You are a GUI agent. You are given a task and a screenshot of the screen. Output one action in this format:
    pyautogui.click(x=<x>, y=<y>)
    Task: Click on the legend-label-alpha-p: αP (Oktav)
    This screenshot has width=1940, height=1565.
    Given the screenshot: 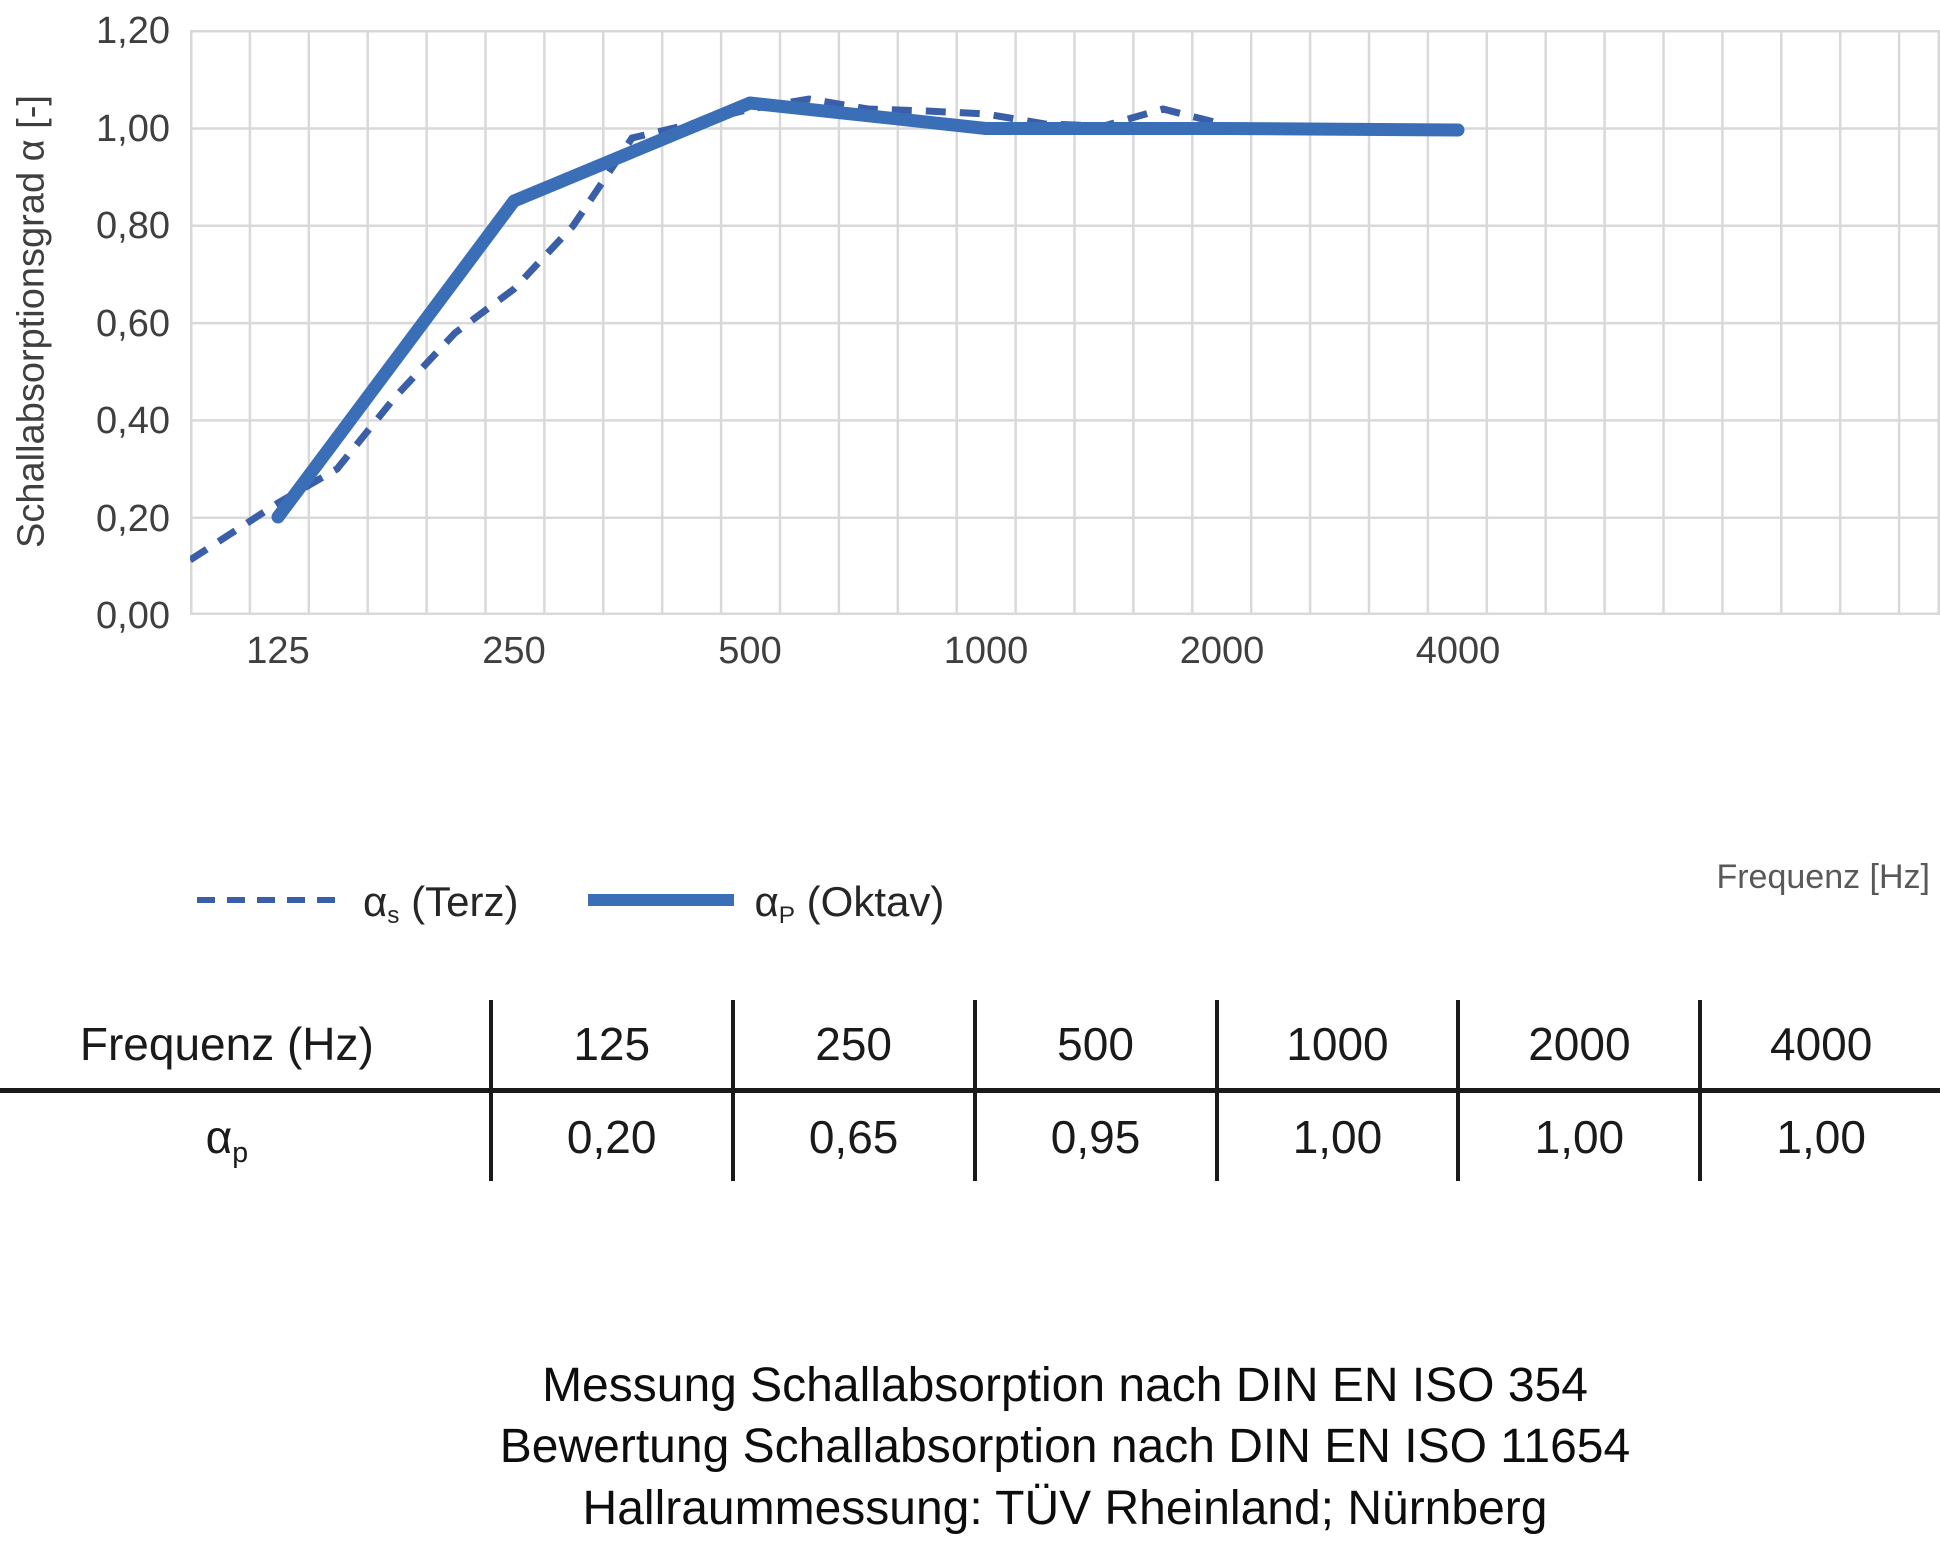 What is the action you would take?
    pyautogui.click(x=849, y=903)
    